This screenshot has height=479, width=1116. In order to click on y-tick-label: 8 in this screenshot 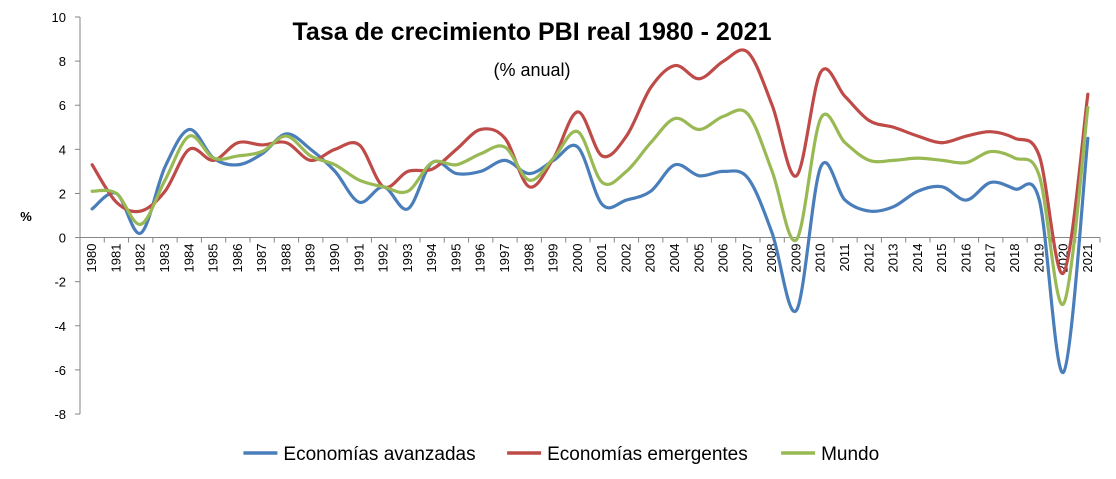, I will do `click(62, 61)`.